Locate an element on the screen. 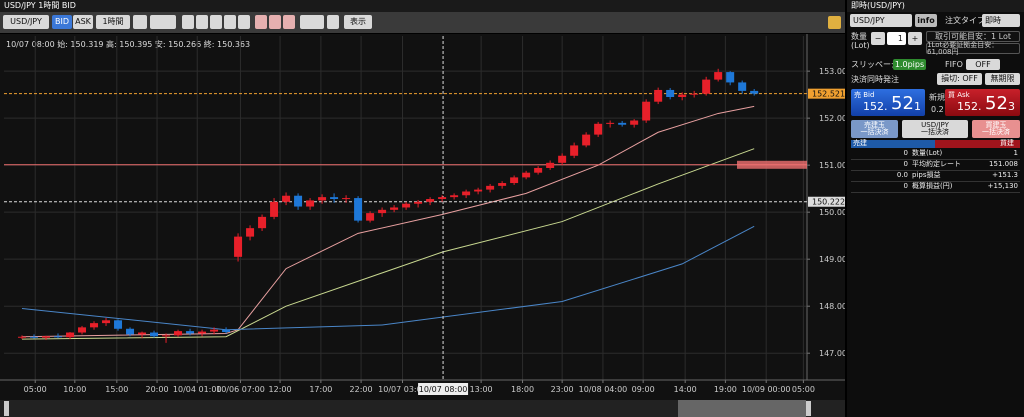 This screenshot has width=1024, height=417. zoom-in is located at coordinates (188, 22).